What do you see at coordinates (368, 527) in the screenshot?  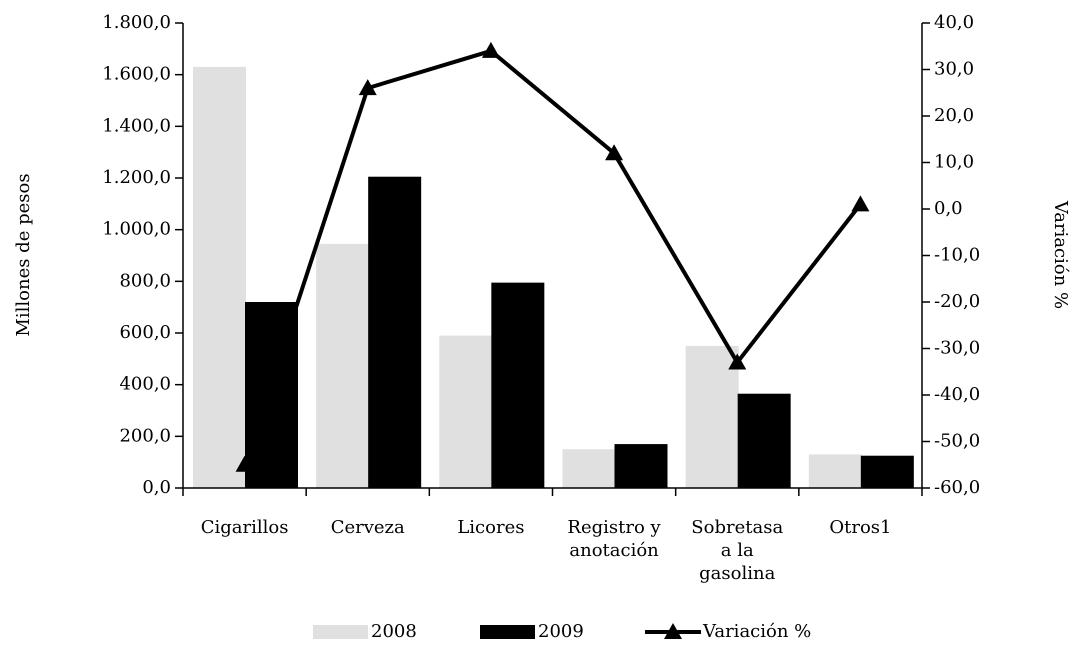 I see `x-tick-label: Cerveza` at bounding box center [368, 527].